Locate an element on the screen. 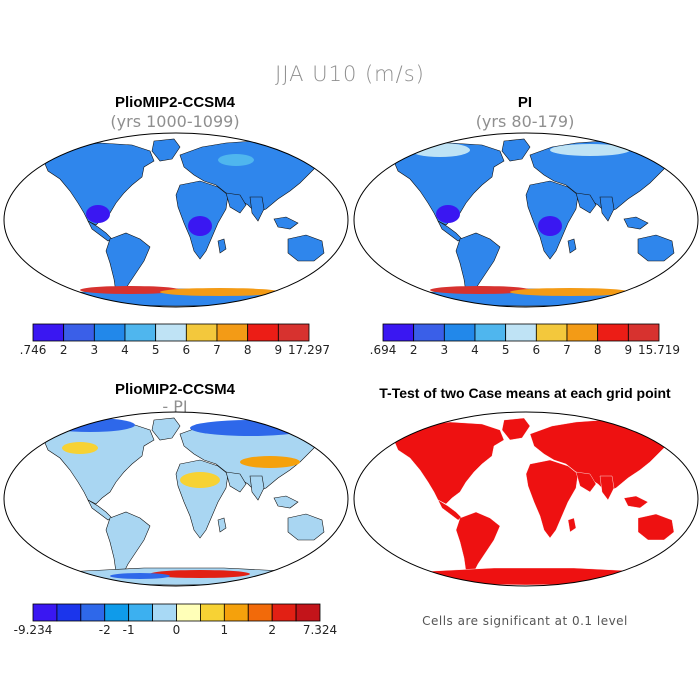 The height and width of the screenshot is (700, 700). colorbar-1: .746 2 3 4 5 6 7 8 9 17.297 is located at coordinates (175, 340).